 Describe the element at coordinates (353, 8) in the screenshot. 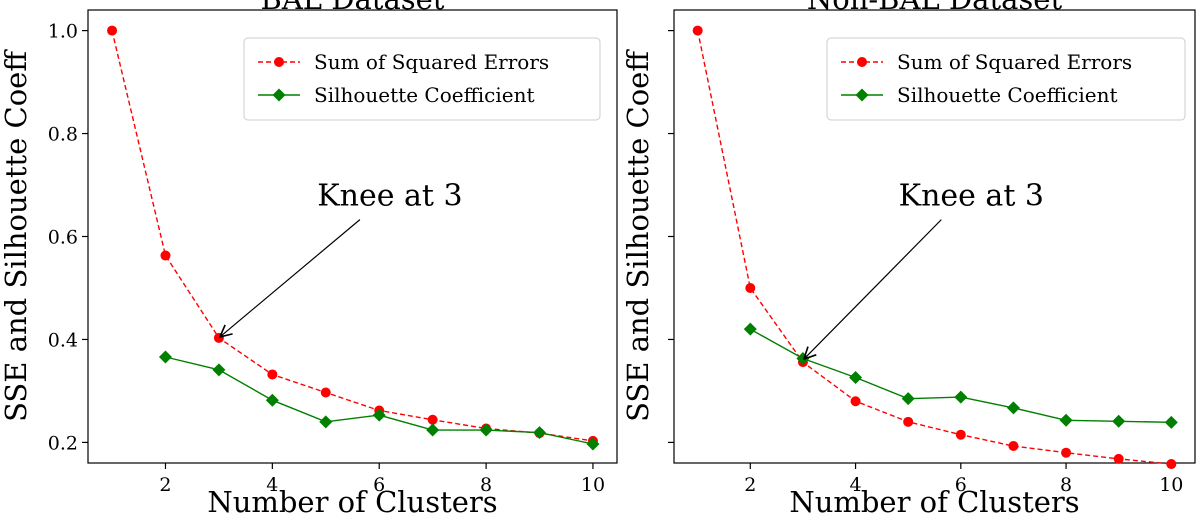

I see `chart-title: BAL Dataset` at that location.